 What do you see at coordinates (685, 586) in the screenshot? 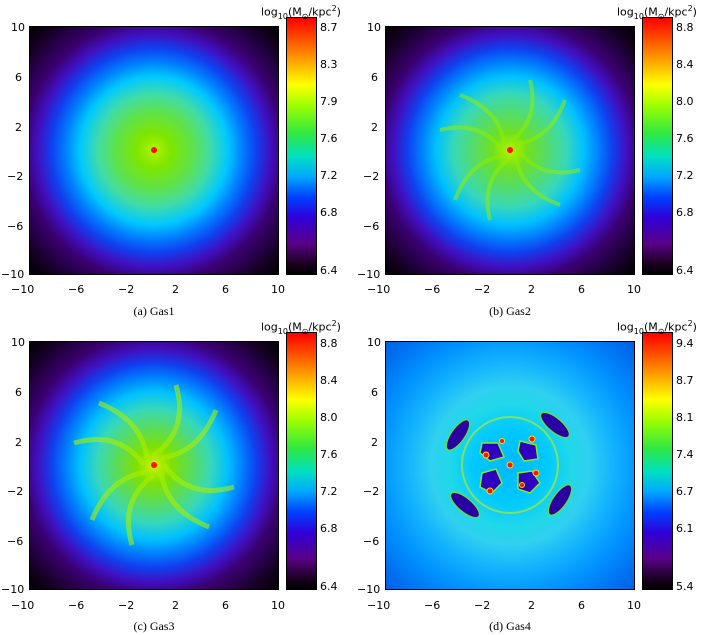
I see `colorbar-tick: 5.4` at bounding box center [685, 586].